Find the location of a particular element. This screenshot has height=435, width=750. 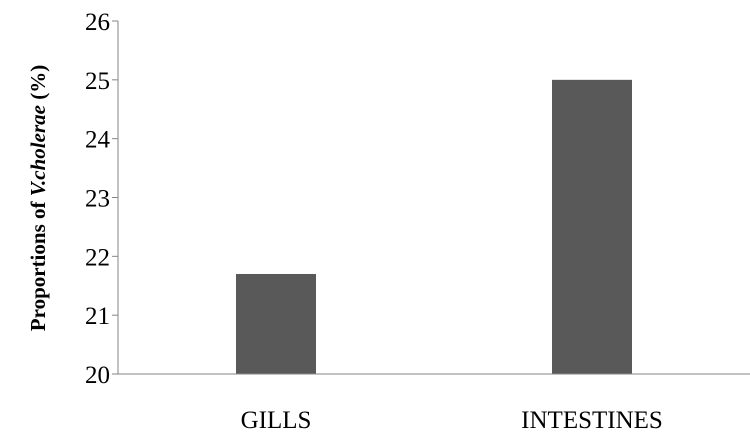

y-tick-label: 24 is located at coordinates (98, 140).